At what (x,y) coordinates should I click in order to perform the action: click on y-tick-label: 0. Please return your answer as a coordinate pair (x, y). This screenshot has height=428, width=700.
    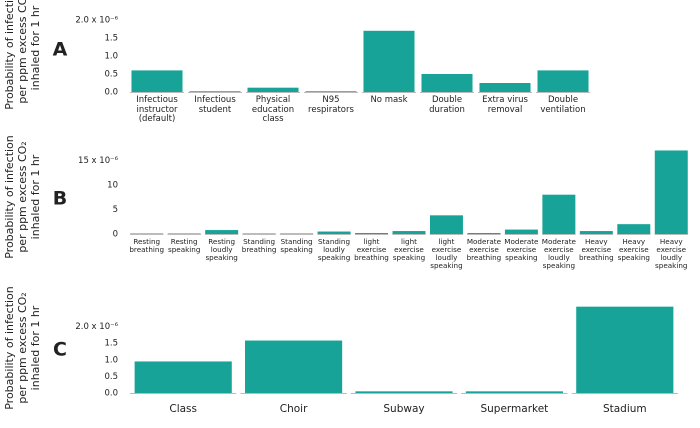
    Looking at the image, I should click on (115, 235).